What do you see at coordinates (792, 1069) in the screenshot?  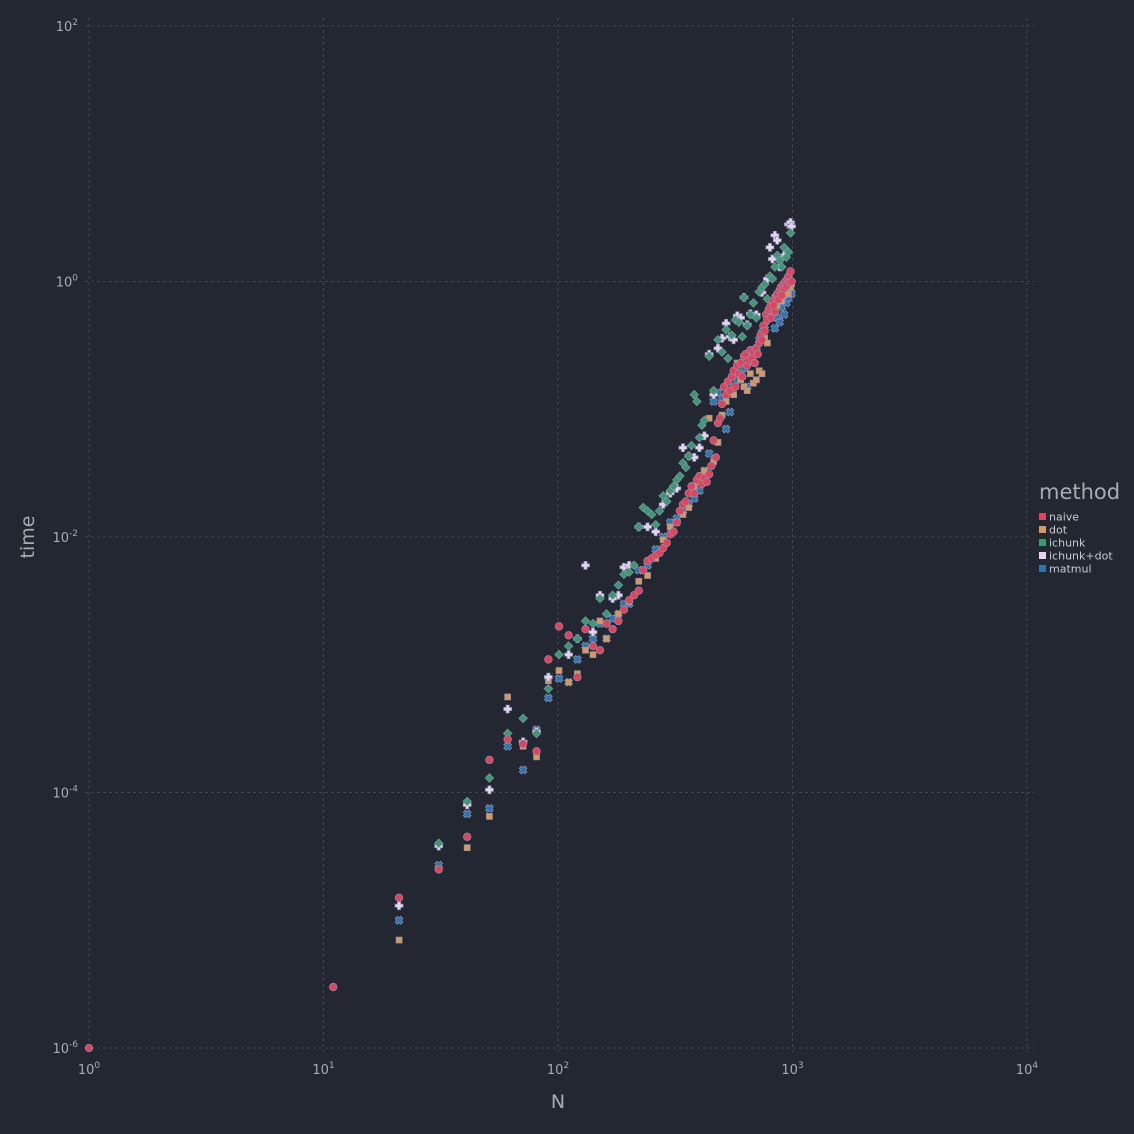 I see `x-tick-label: 10³` at bounding box center [792, 1069].